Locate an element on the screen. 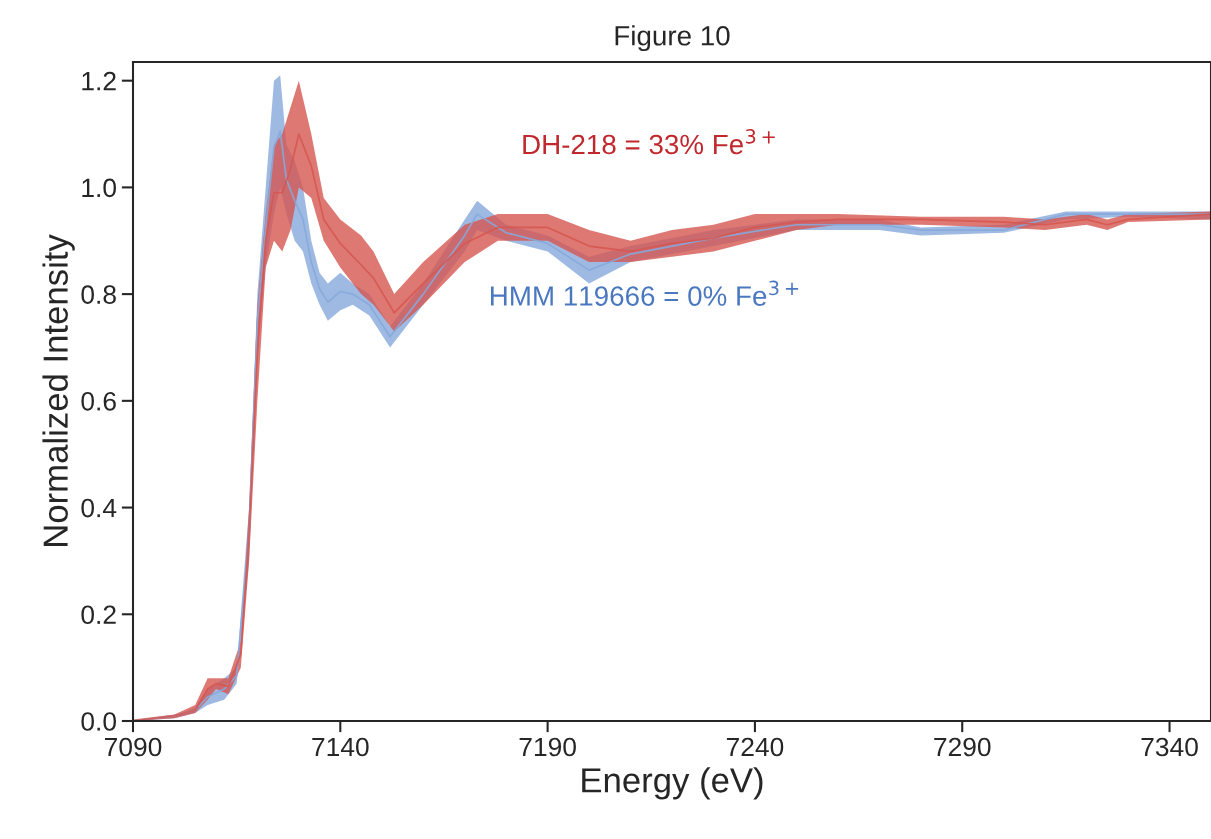  y-tick-label: 0.0 is located at coordinates (98, 721).